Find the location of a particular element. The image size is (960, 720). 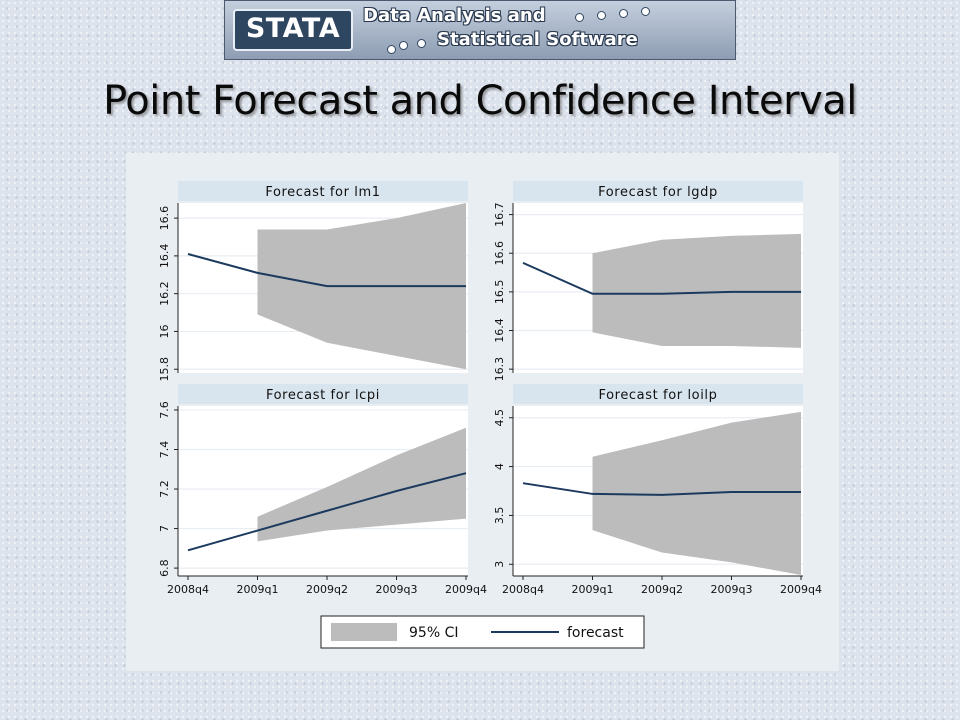

y-tick-label: 16.3 is located at coordinates (499, 369).